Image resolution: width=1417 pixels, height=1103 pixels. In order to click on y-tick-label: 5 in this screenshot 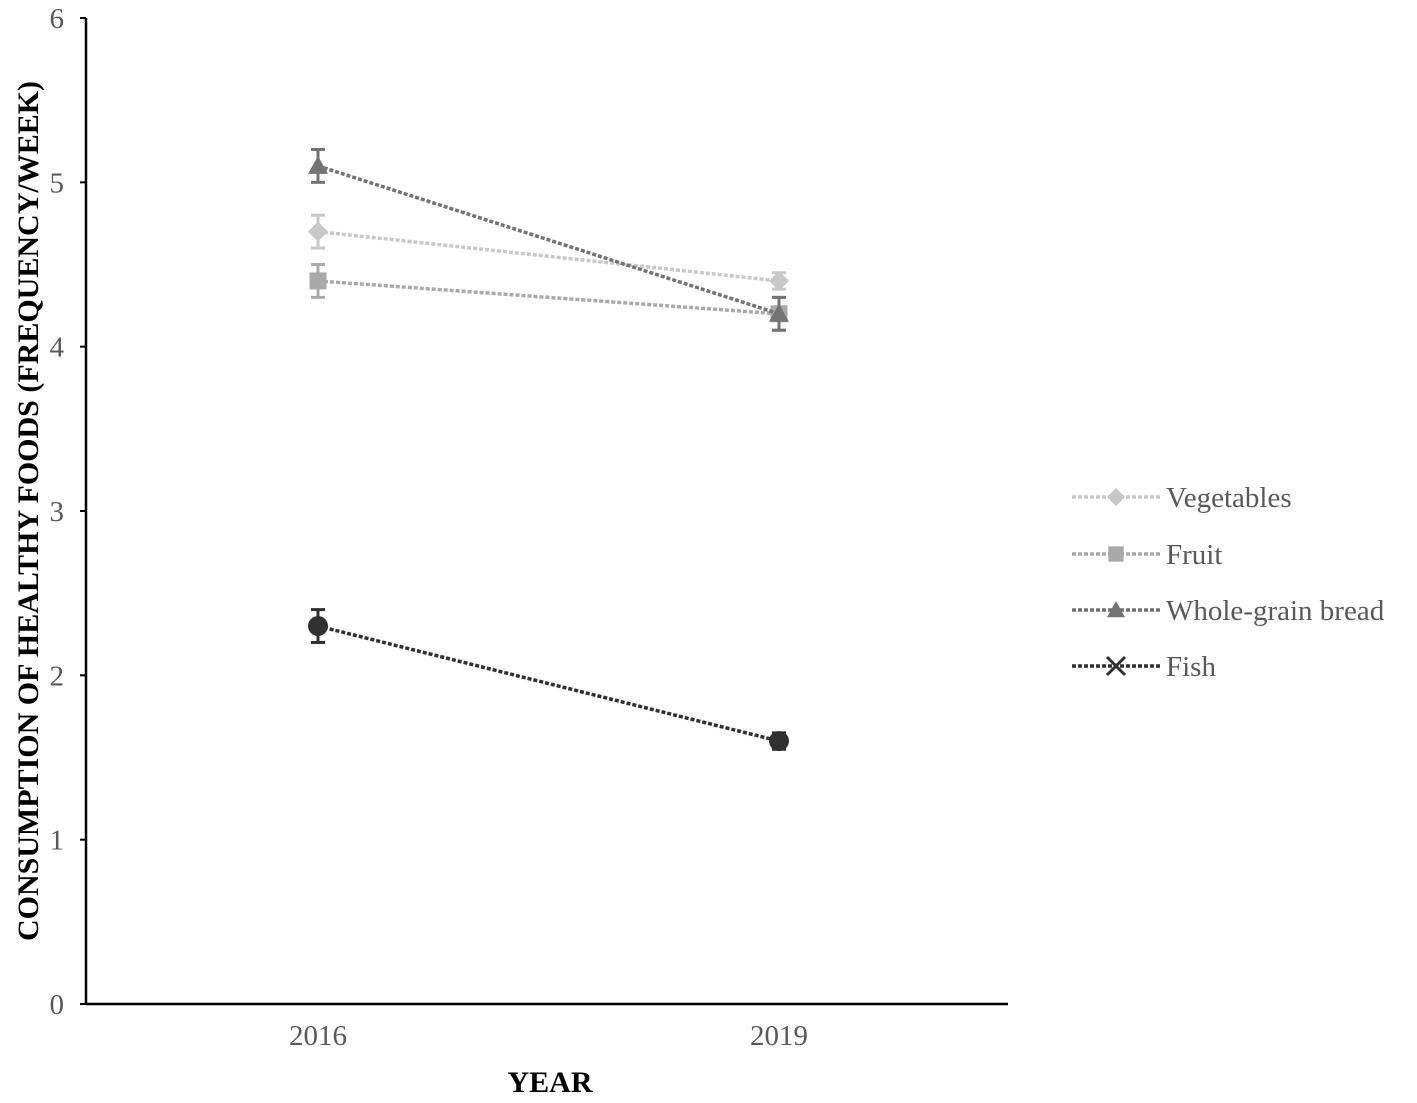, I will do `click(57, 183)`.